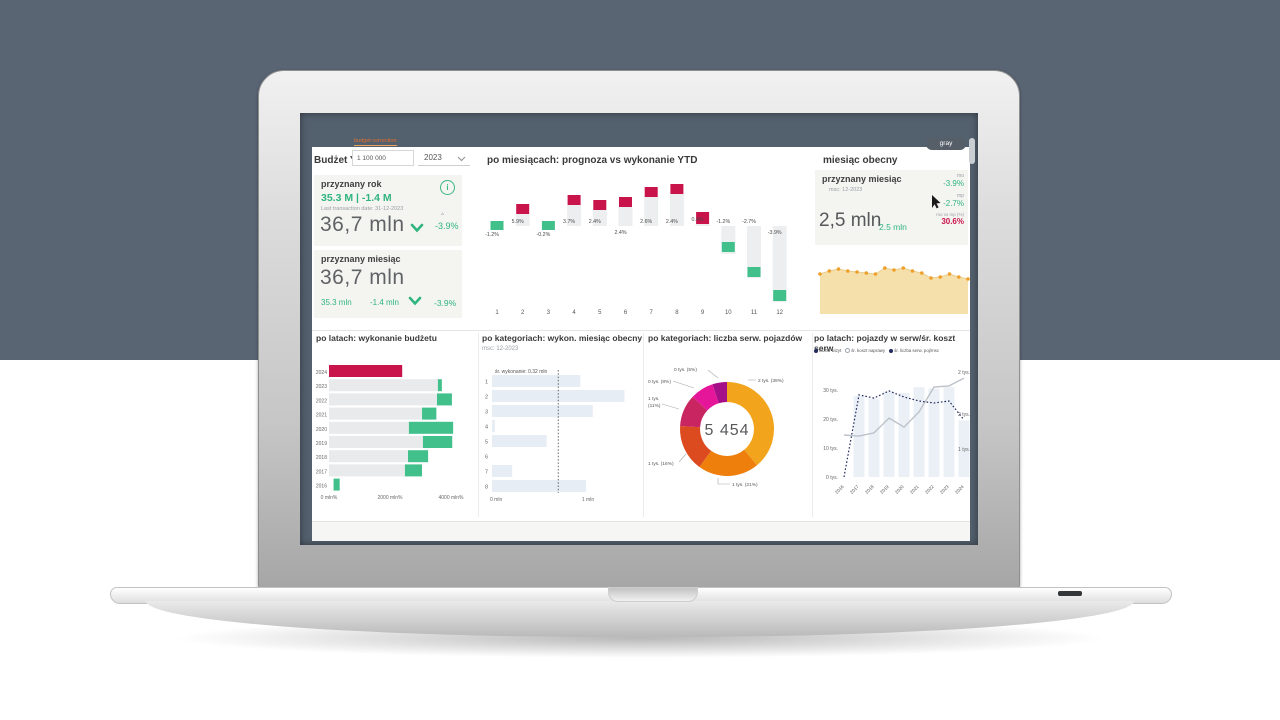 Image resolution: width=1280 pixels, height=720 pixels. Describe the element at coordinates (685, 370) in the screenshot. I see `svg-text: 0 tys. (5%)` at that location.